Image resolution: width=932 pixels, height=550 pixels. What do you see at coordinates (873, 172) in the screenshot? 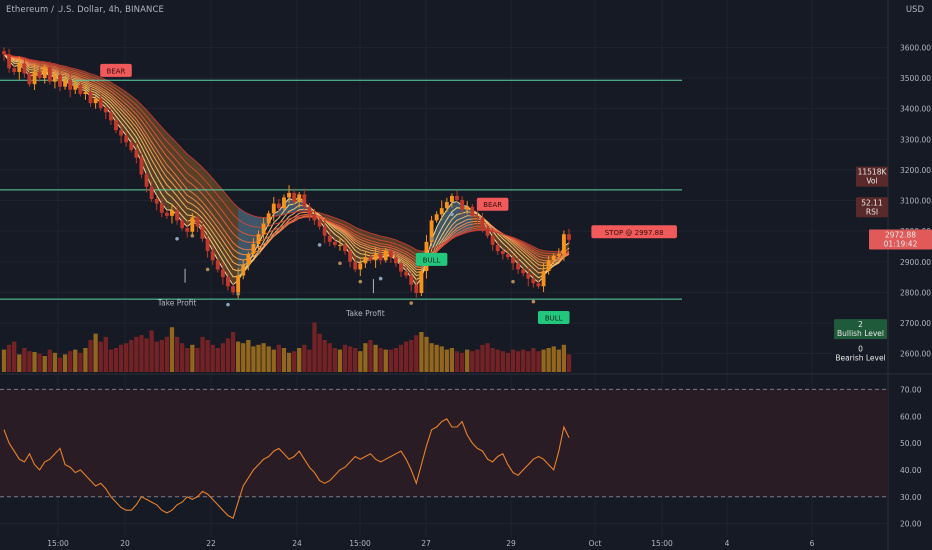
I see `axis-tag-text-0-0: 11518K` at bounding box center [873, 172].